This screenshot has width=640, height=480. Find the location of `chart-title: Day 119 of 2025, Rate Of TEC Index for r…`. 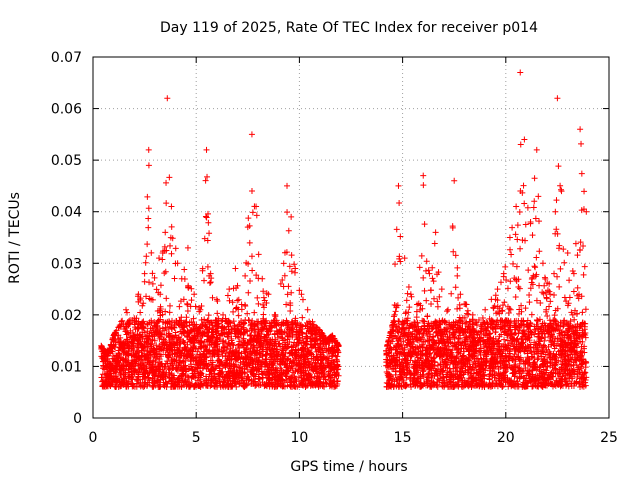

chart-title: Day 119 of 2025, Rate Of TEC Index for r… is located at coordinates (349, 28).